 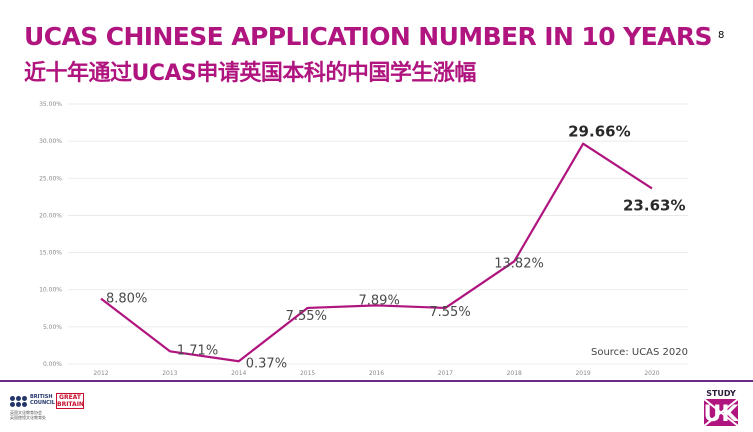 What do you see at coordinates (50, 290) in the screenshot?
I see `y-tick-label: 10.00%` at bounding box center [50, 290].